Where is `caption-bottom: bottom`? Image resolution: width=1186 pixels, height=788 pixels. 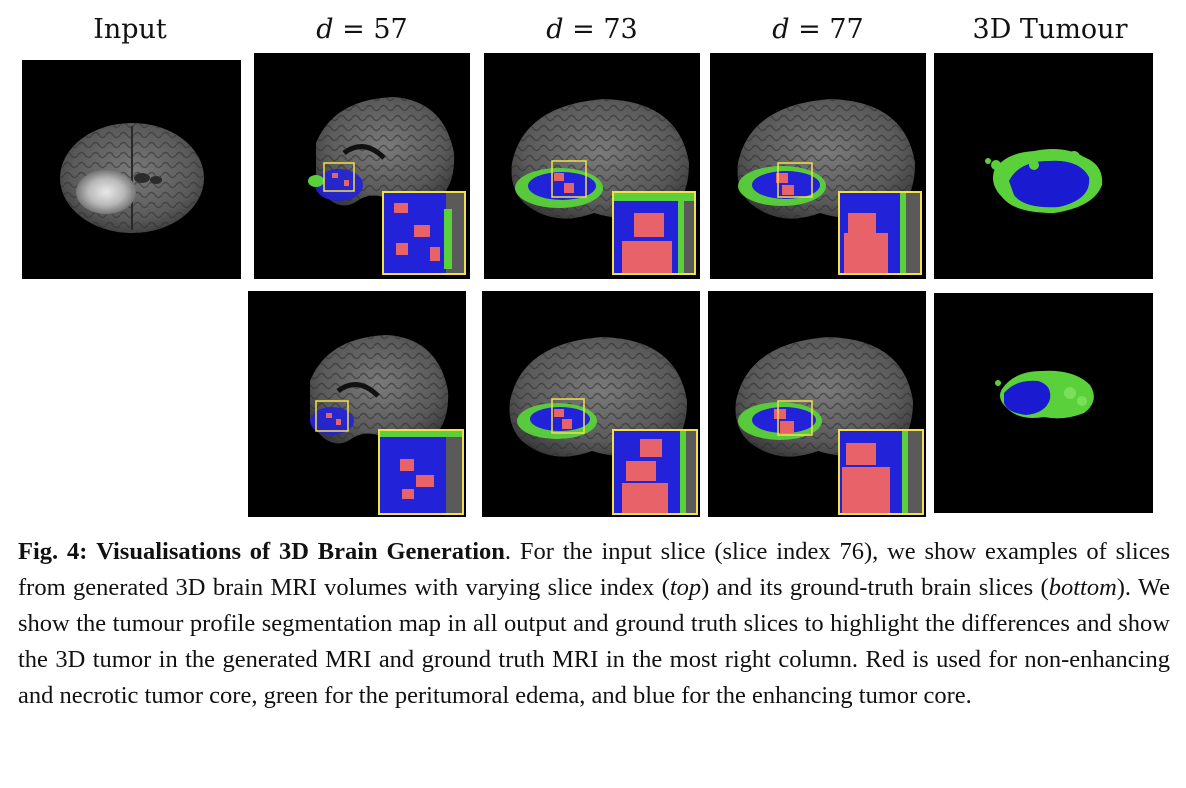 caption-bottom: bottom is located at coordinates (1082, 587).